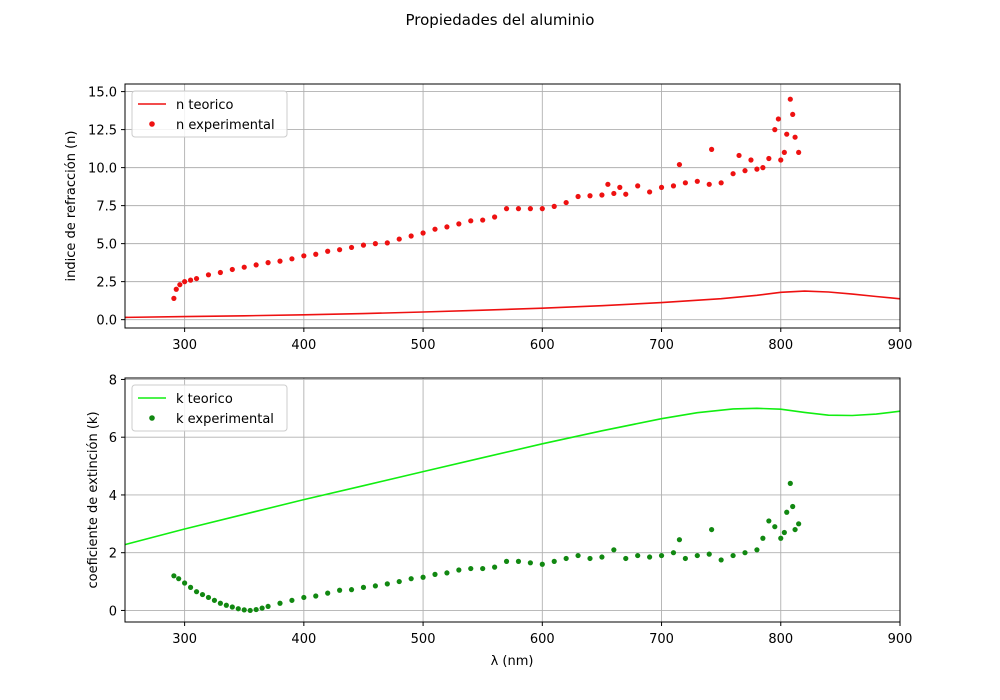 The image size is (1000, 700). What do you see at coordinates (209, 114) in the screenshot?
I see `refraction-legend: n teorico n experimental` at bounding box center [209, 114].